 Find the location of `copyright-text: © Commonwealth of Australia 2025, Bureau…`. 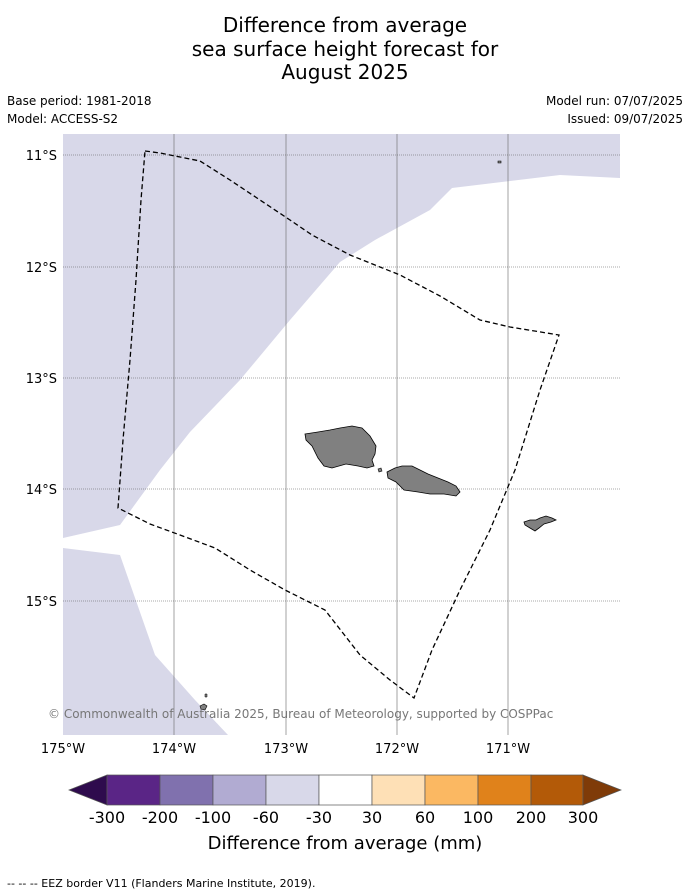

copyright-text: © Commonwealth of Australia 2025, Bureau… is located at coordinates (300, 714).